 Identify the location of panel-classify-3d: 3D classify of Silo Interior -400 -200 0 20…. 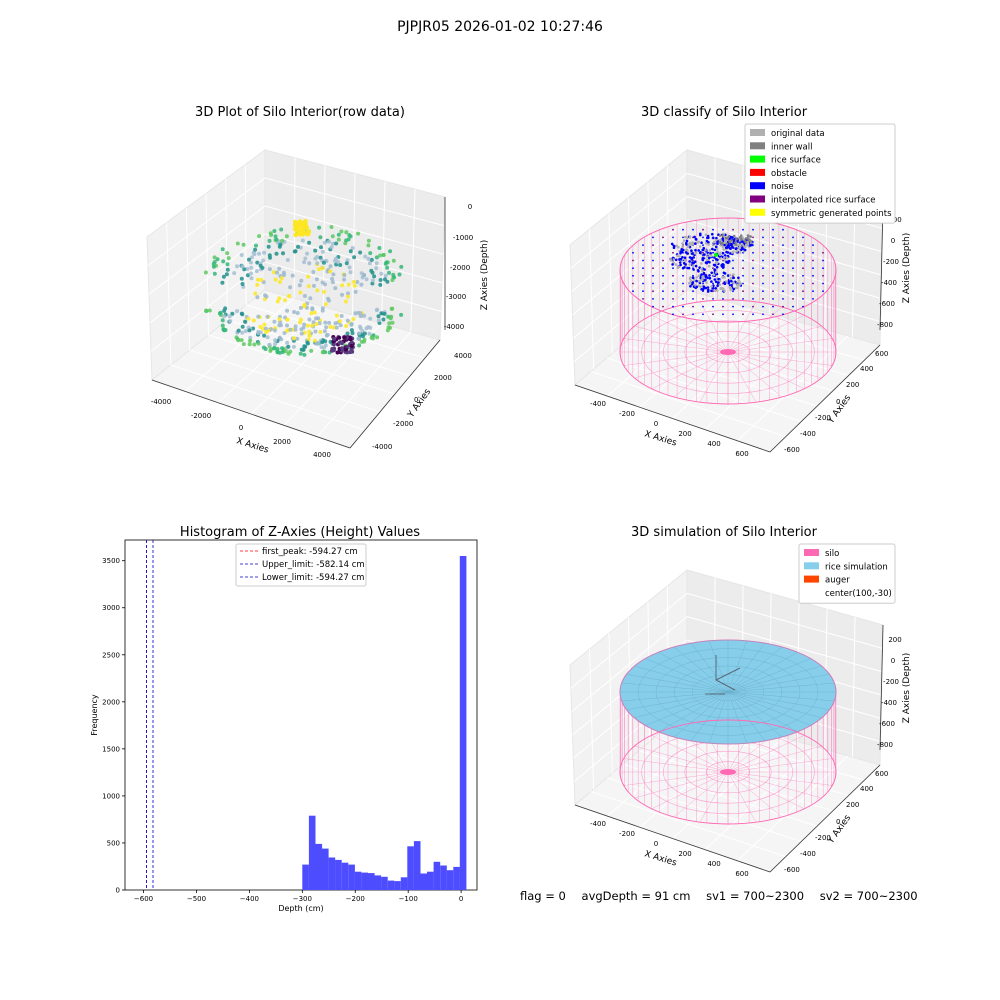
(740, 281).